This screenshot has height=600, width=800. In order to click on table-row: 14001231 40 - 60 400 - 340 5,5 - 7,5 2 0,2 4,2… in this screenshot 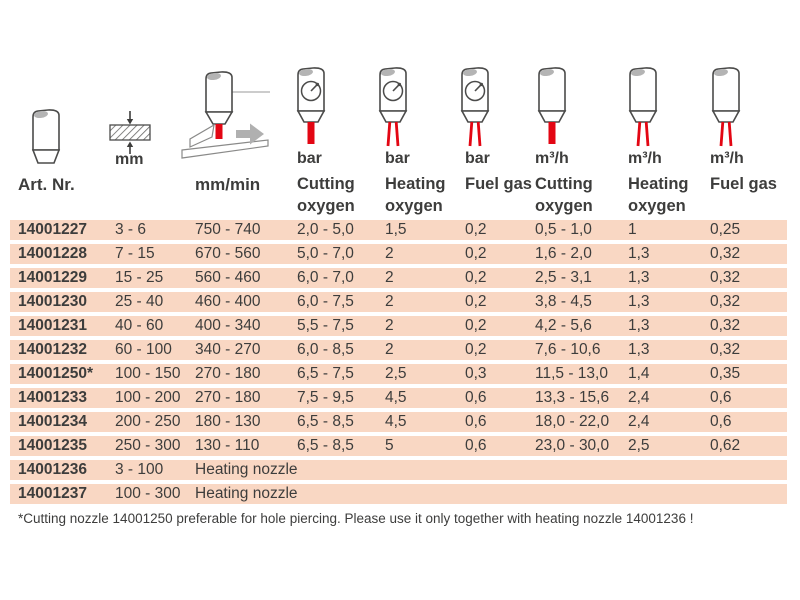, I will do `click(398, 326)`.